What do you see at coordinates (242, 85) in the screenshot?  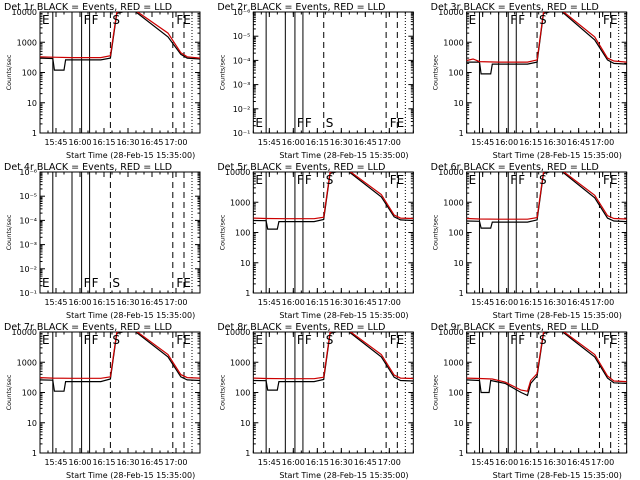 I see `y-tick-label: 10⁻³` at bounding box center [242, 85].